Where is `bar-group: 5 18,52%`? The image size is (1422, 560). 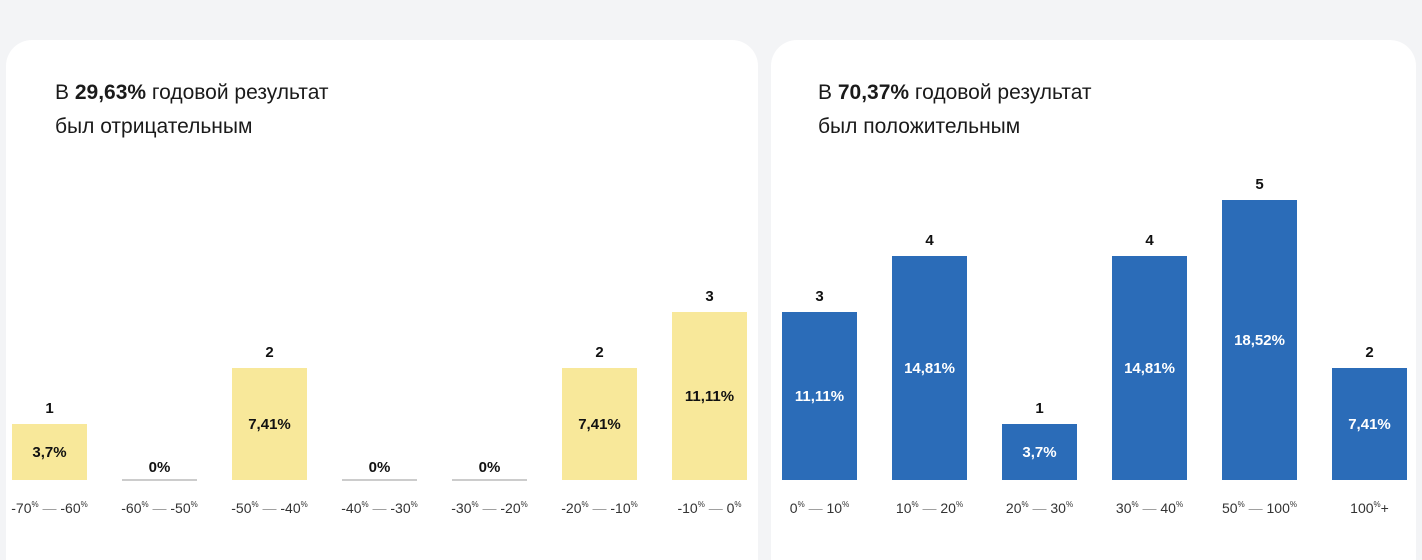
bar-group: 5 18,52% is located at coordinates (1259, 328).